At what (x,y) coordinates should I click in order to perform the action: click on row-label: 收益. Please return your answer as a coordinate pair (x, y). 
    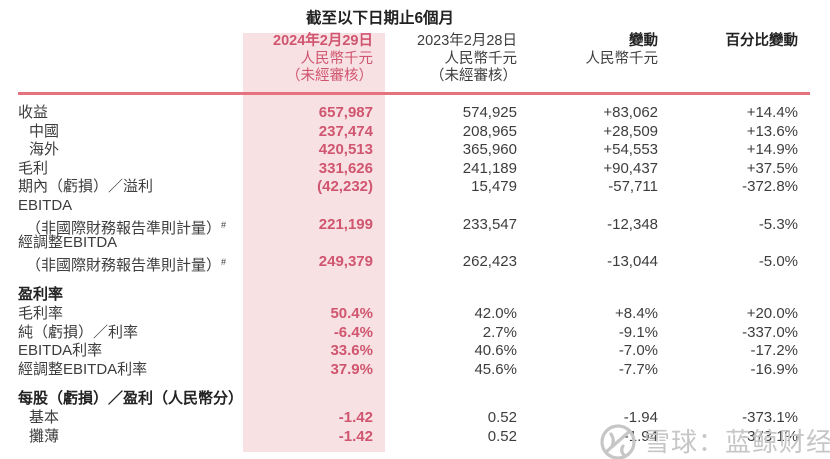
    Looking at the image, I should click on (33, 112).